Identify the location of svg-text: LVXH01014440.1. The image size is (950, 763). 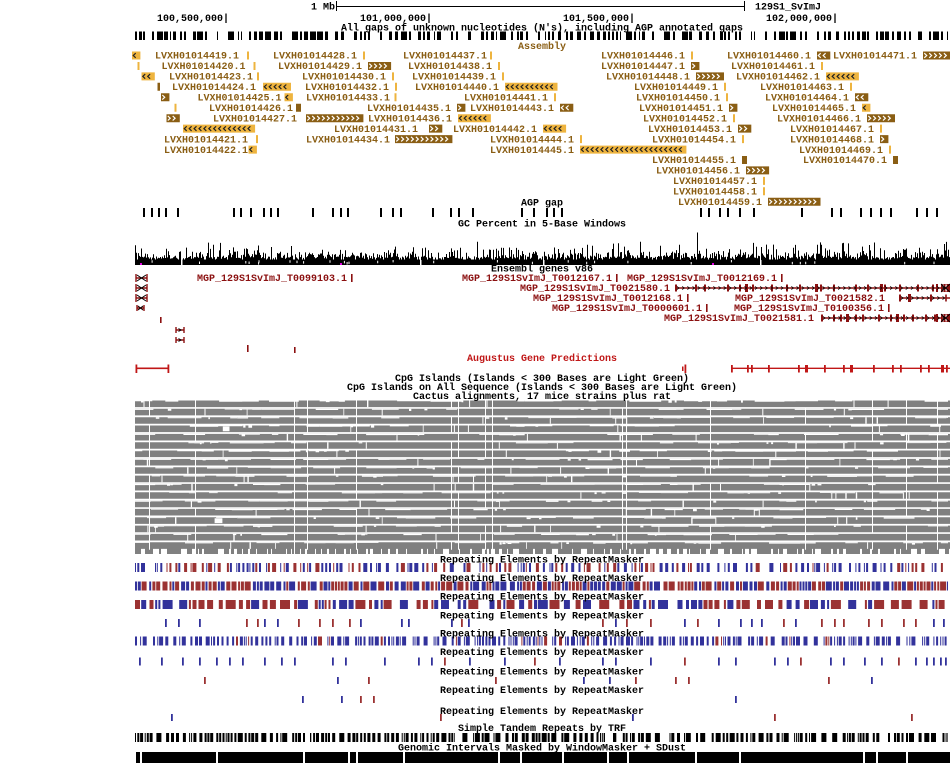
(457, 88).